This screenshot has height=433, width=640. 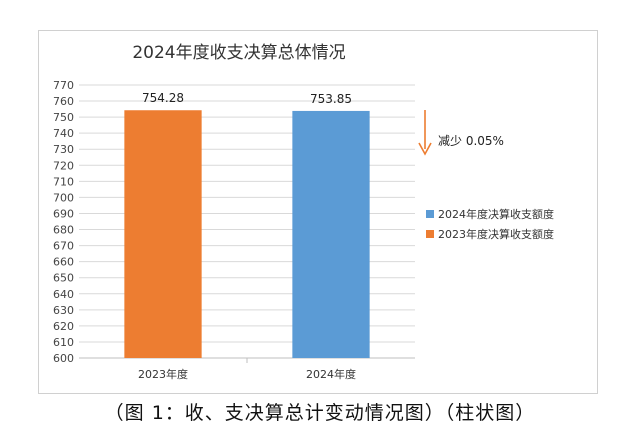 I want to click on data-label: 754.28, so click(x=163, y=98).